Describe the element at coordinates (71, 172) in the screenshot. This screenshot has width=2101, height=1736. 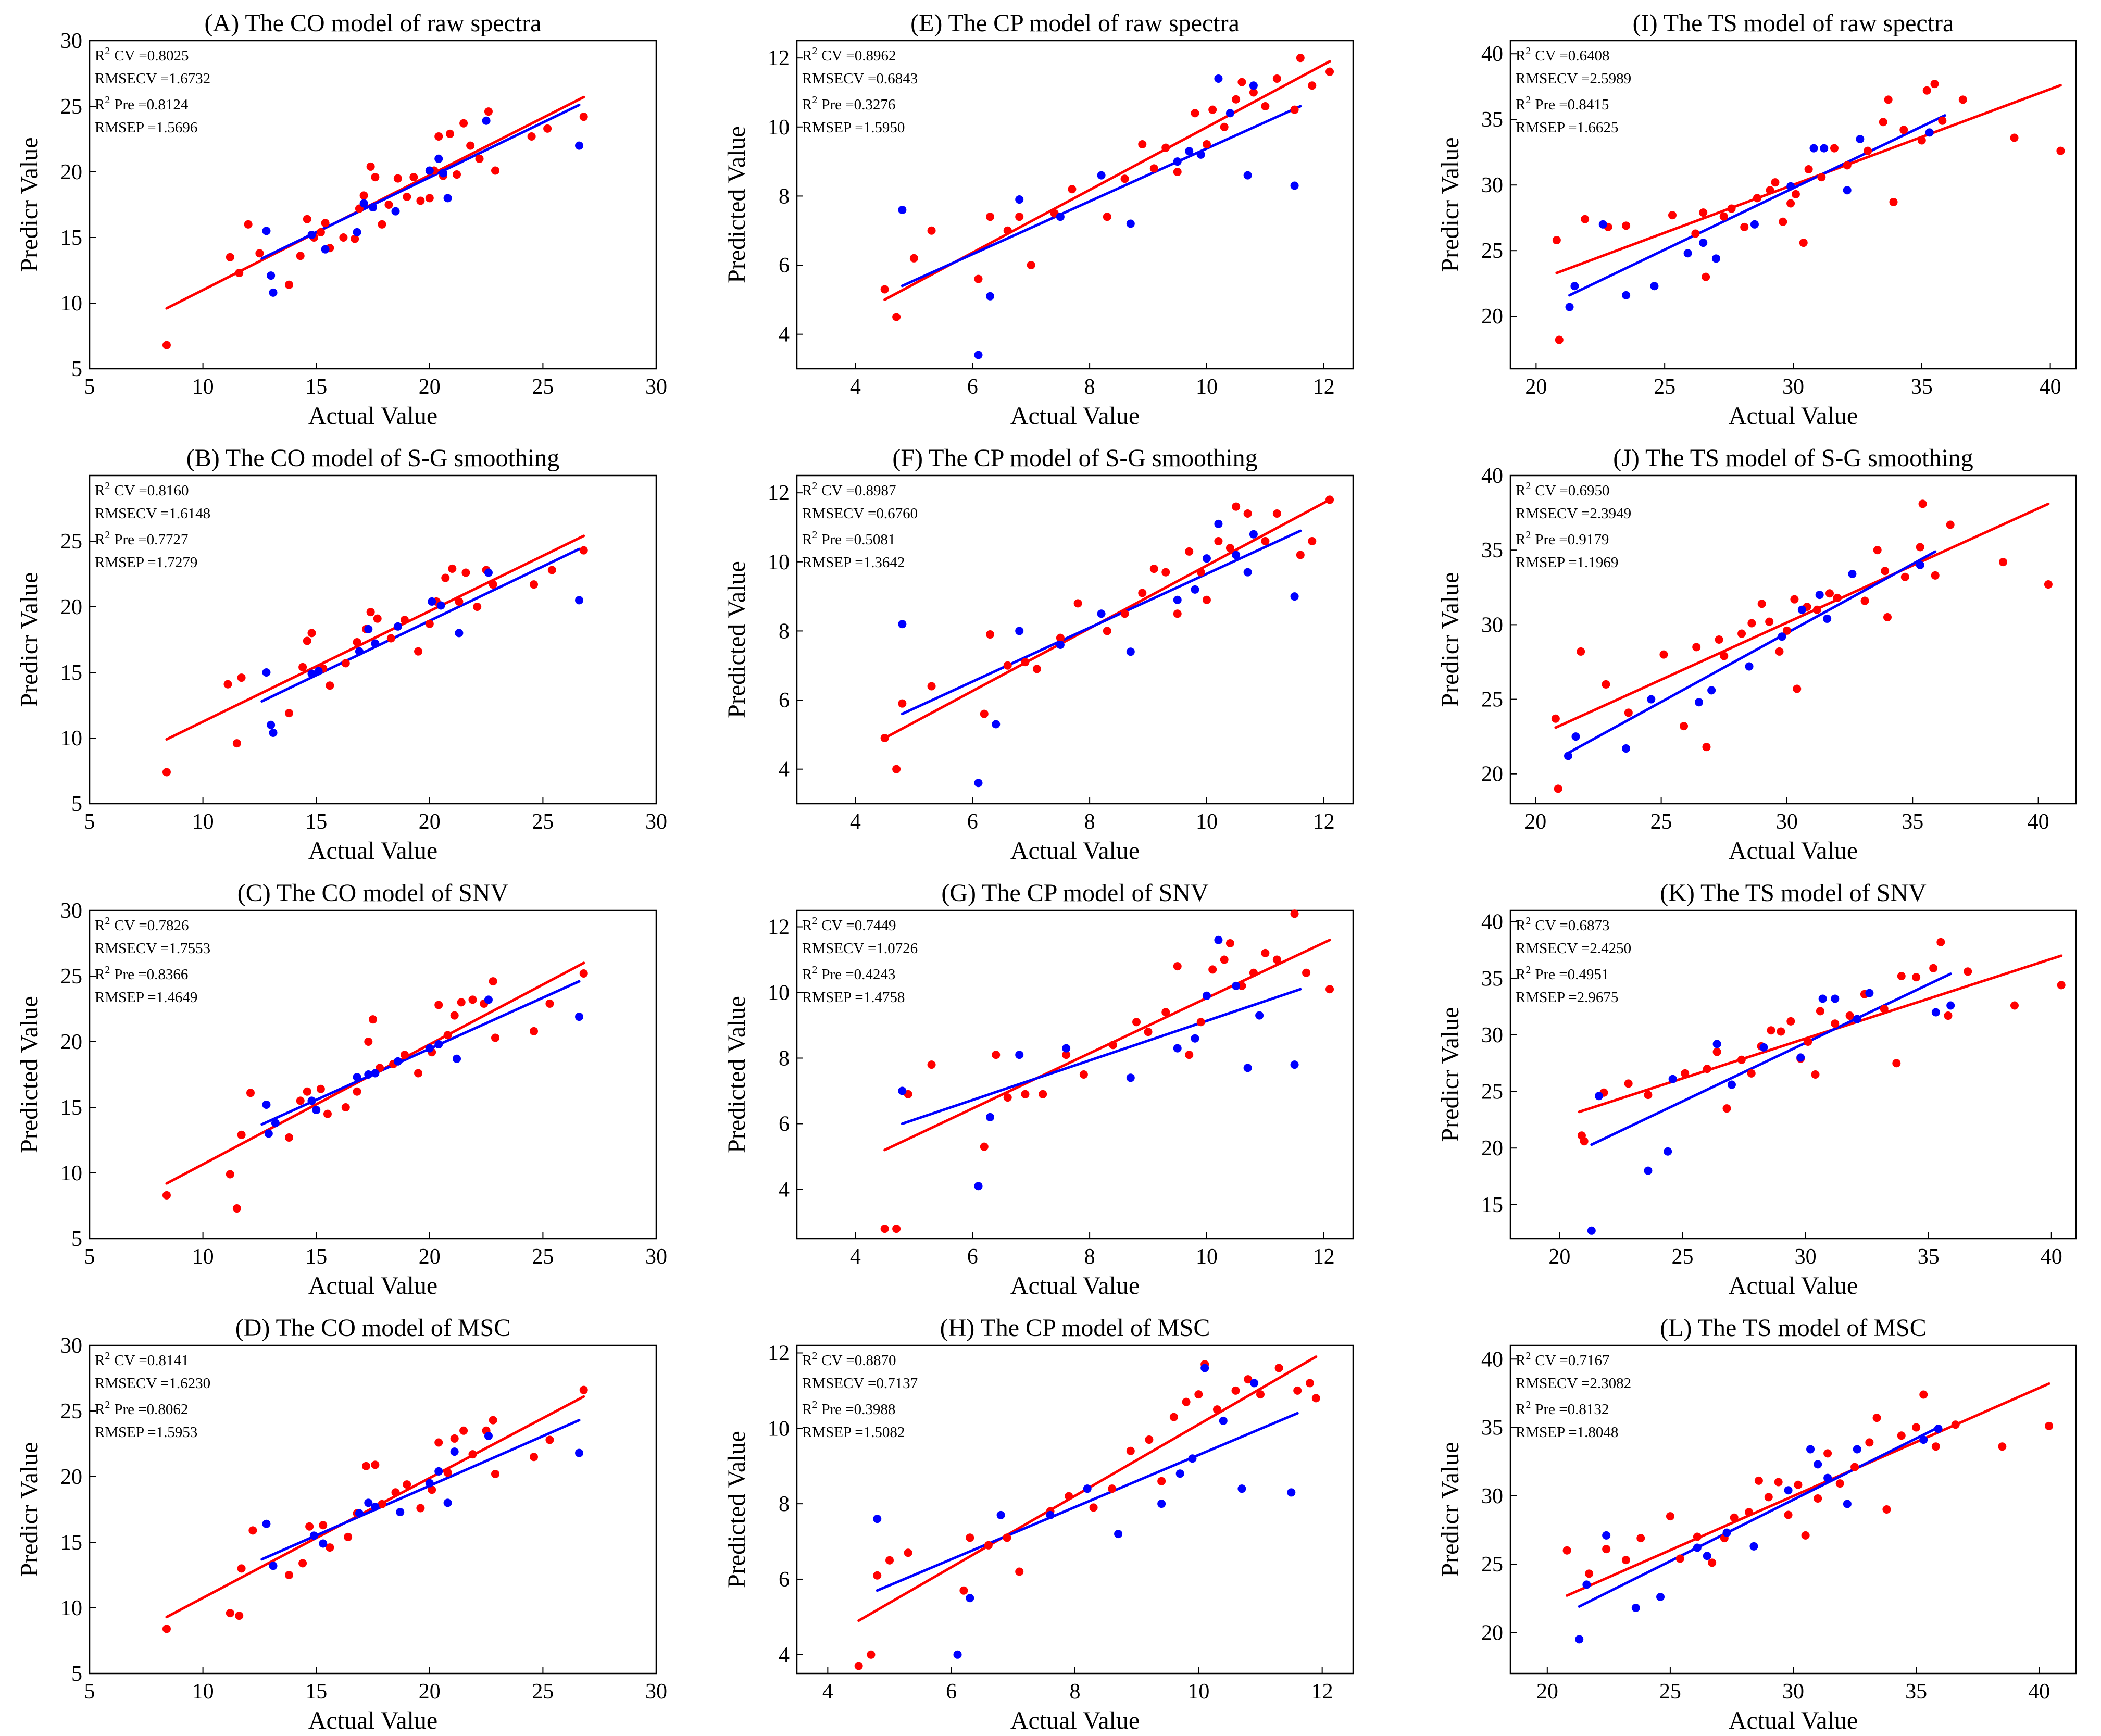
I see `y-tick-label: 20` at that location.